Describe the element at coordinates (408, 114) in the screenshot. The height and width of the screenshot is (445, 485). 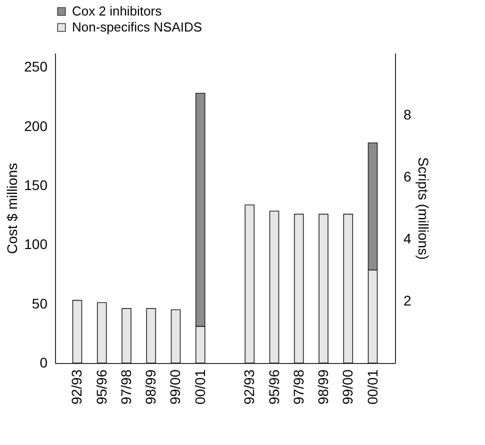
I see `y2-tick-label: 8` at that location.